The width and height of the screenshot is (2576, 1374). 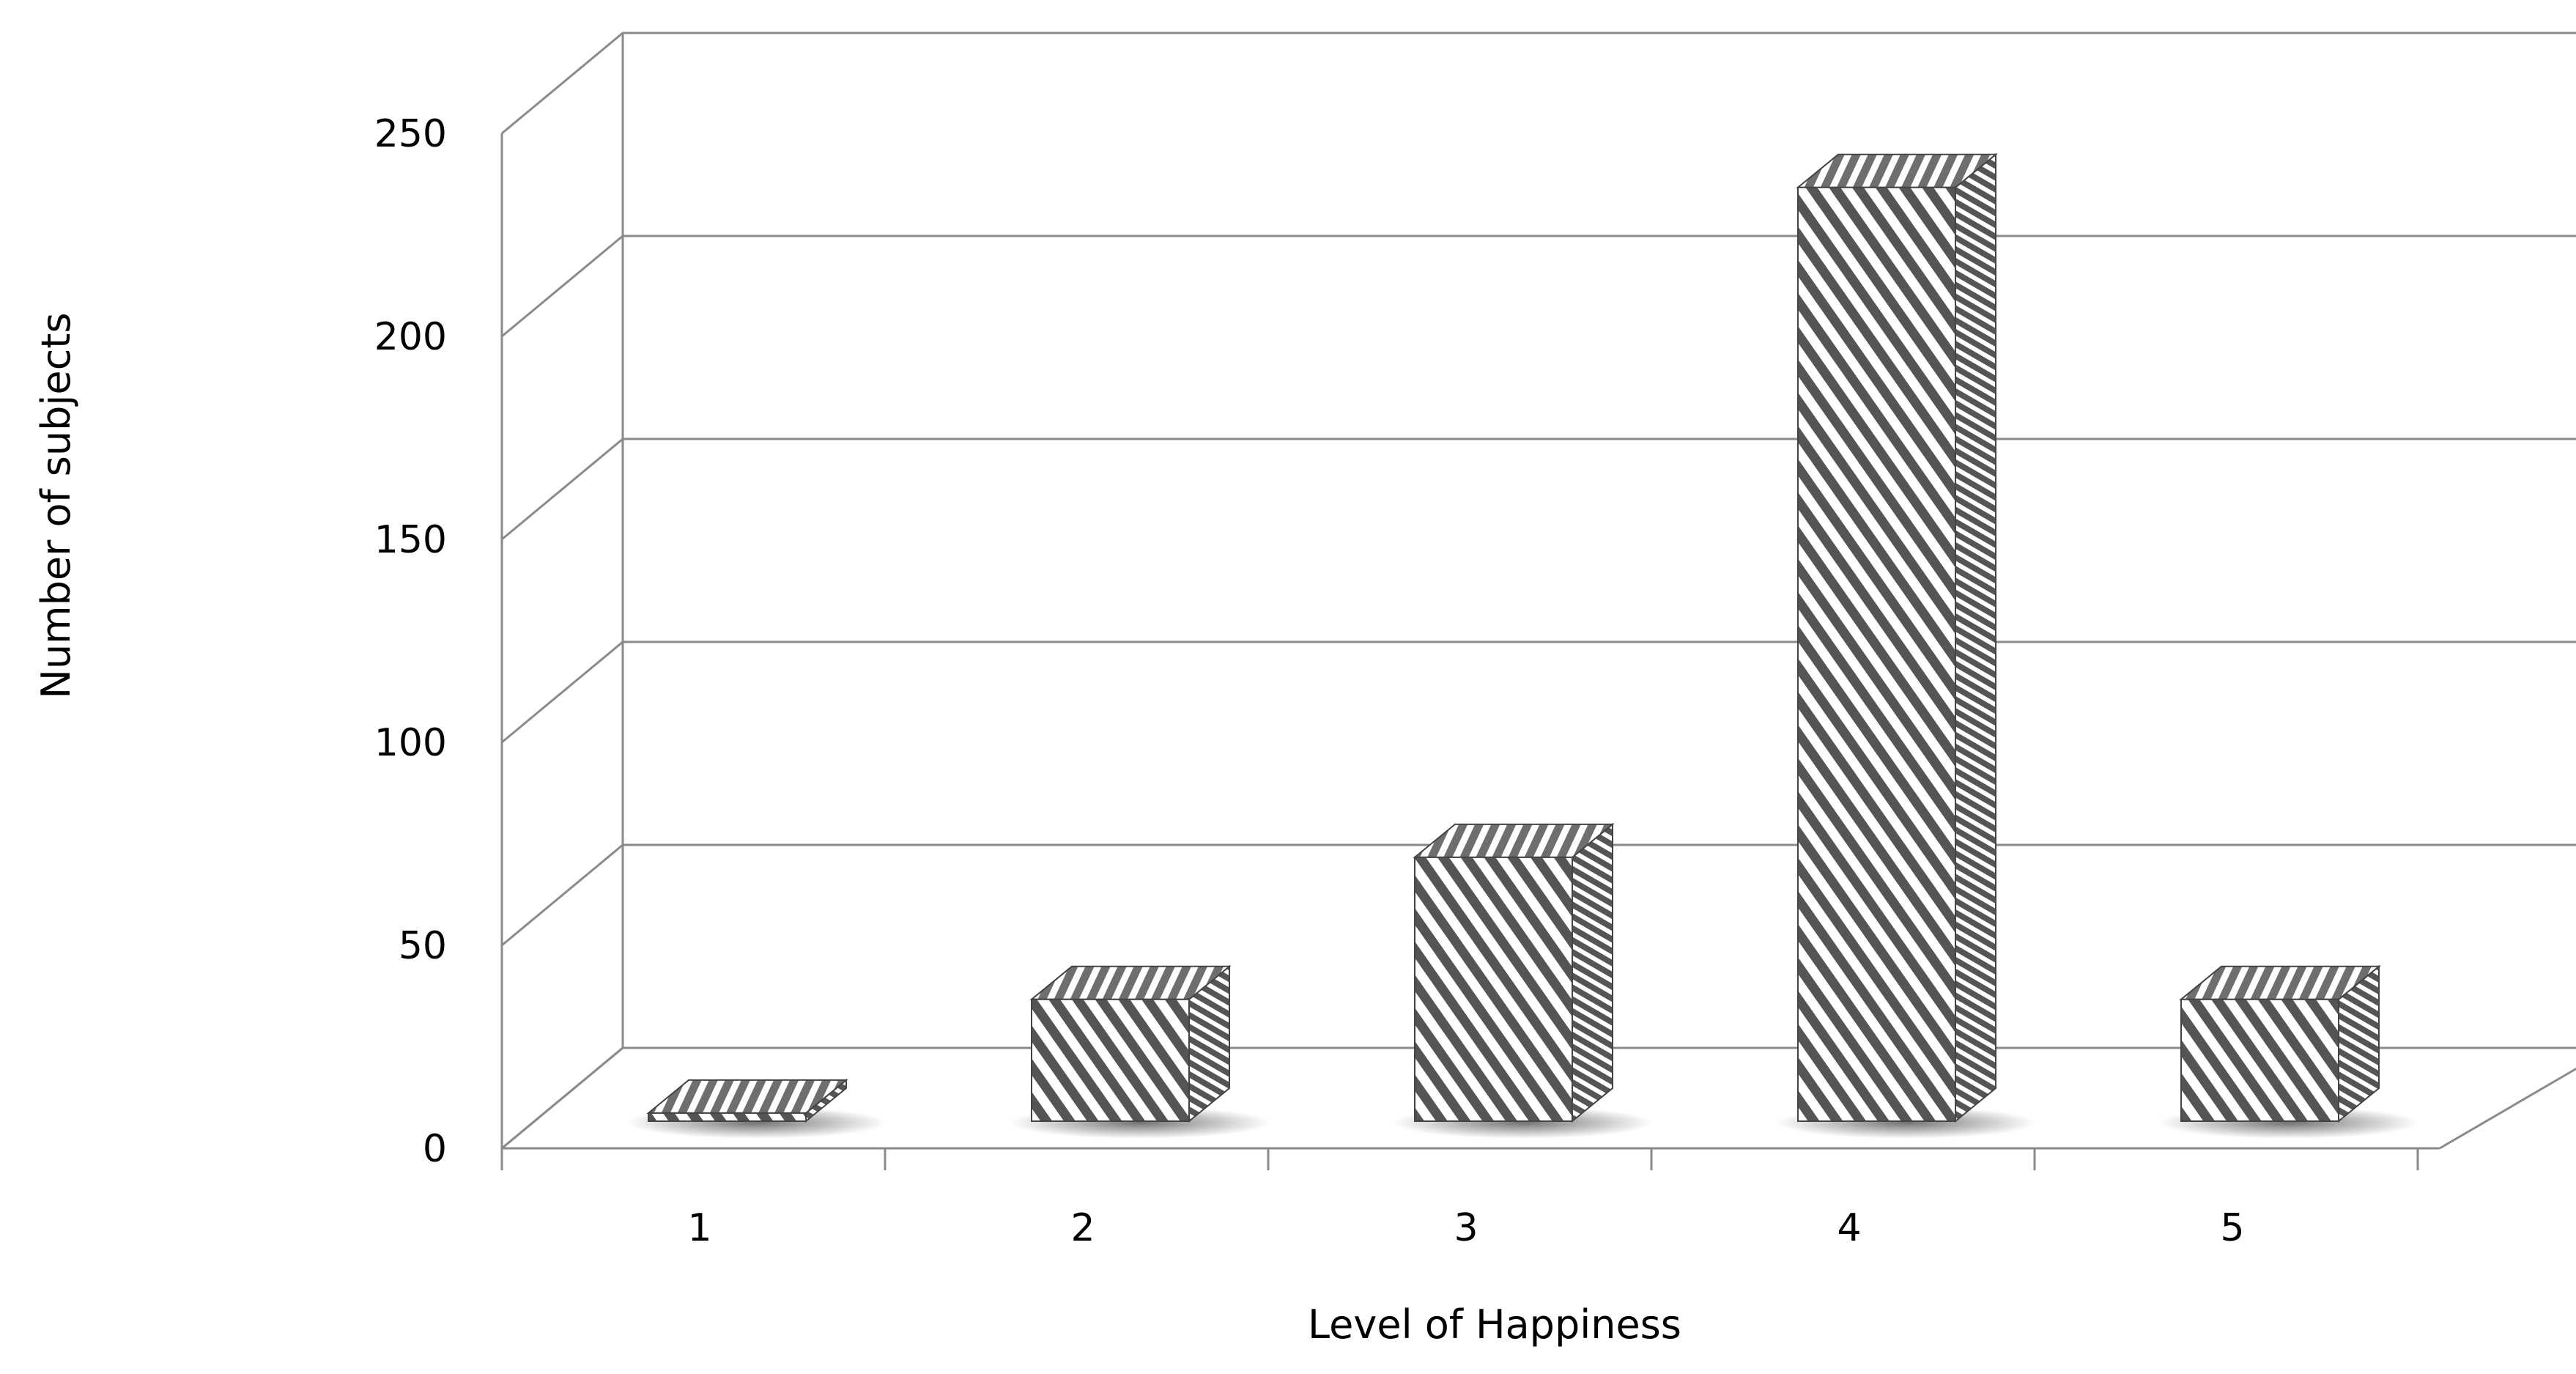 What do you see at coordinates (435, 1149) in the screenshot?
I see `y-tick-label: 0` at bounding box center [435, 1149].